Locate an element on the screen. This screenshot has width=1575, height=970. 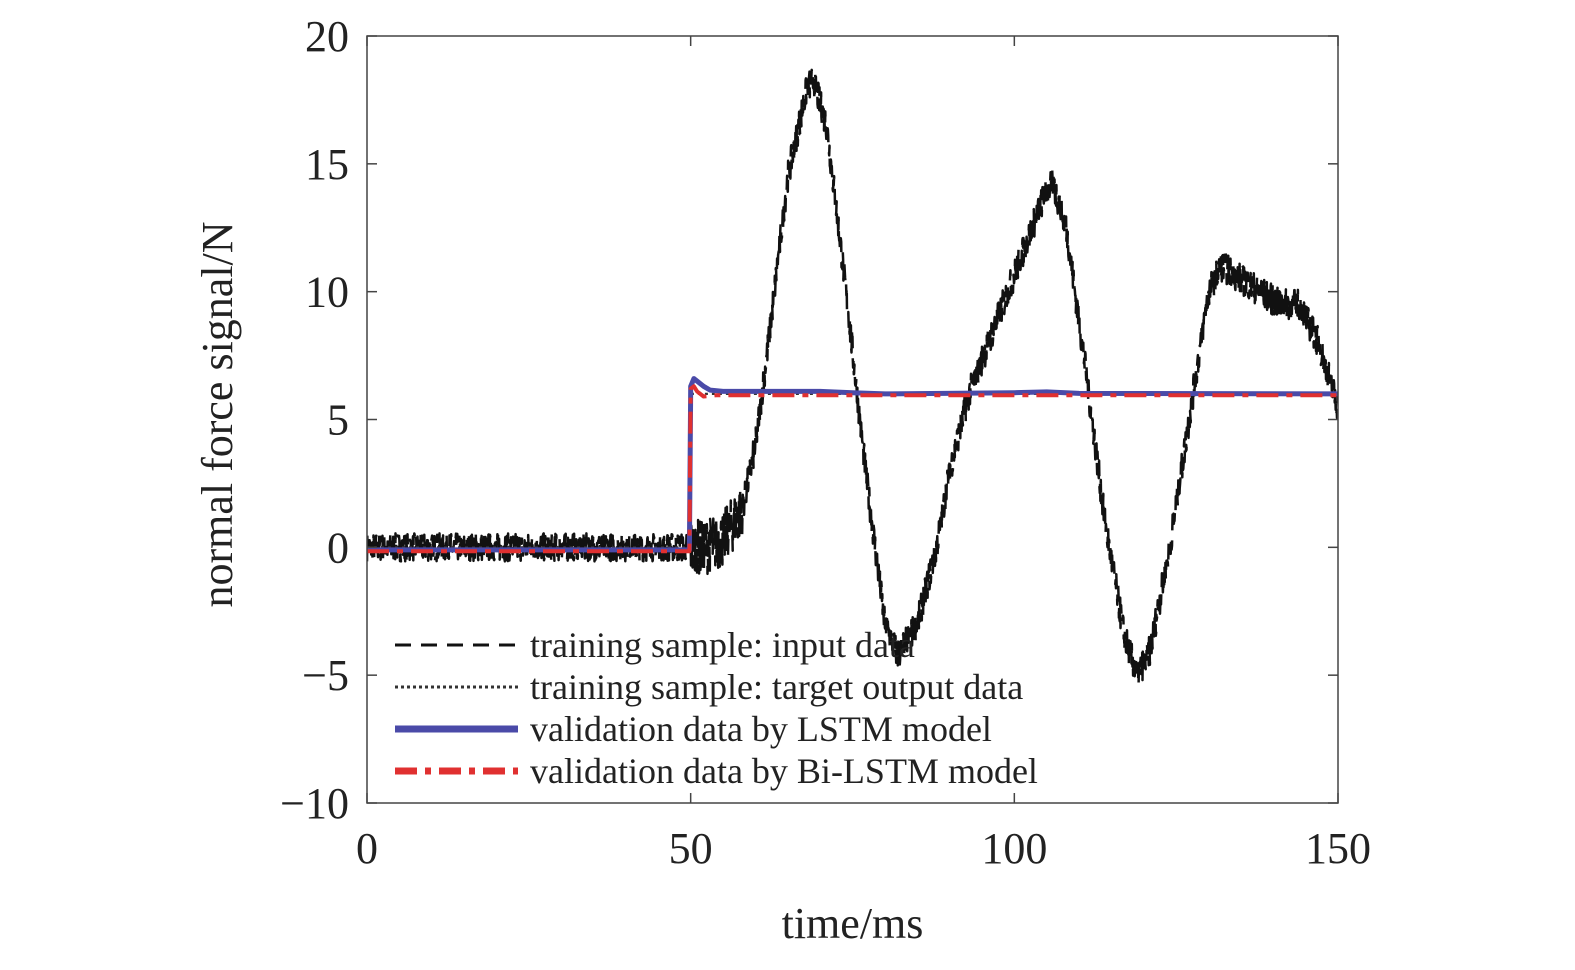
x-tick-label: 150 is located at coordinates (1338, 848).